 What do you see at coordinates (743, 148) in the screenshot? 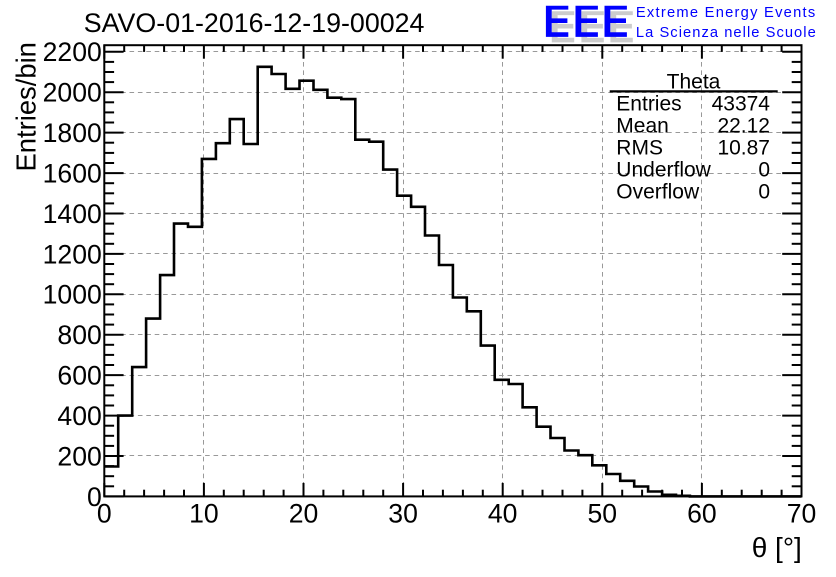
I see `svg-text: 10.87` at bounding box center [743, 148].